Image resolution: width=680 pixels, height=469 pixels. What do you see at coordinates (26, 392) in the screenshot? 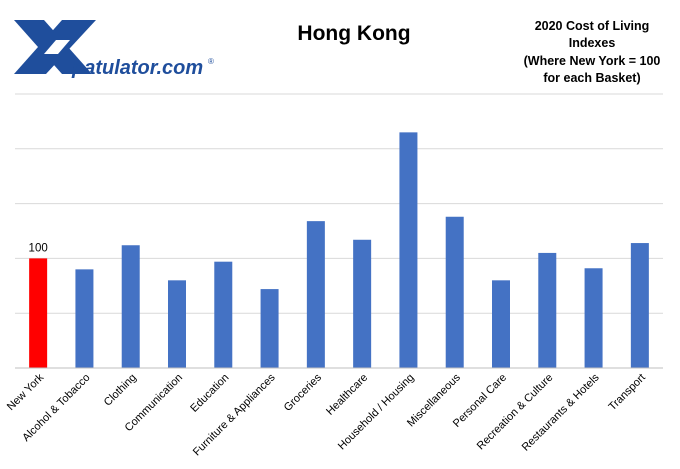
I see `x-tick-label: New York` at bounding box center [26, 392].